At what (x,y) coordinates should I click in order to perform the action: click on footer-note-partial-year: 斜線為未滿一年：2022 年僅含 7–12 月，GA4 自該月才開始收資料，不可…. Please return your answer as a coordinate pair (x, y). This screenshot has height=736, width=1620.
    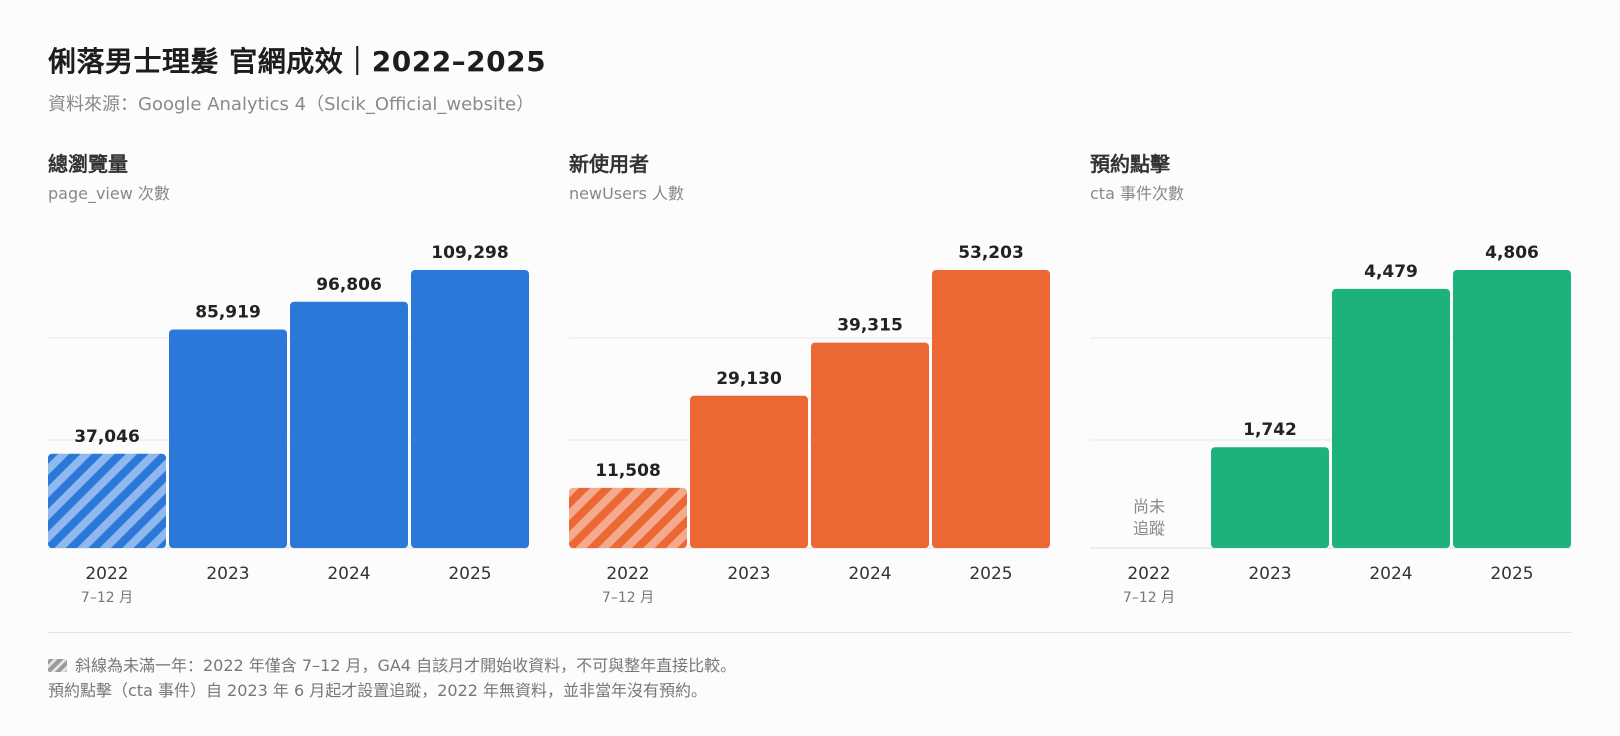
    Looking at the image, I should click on (392, 664).